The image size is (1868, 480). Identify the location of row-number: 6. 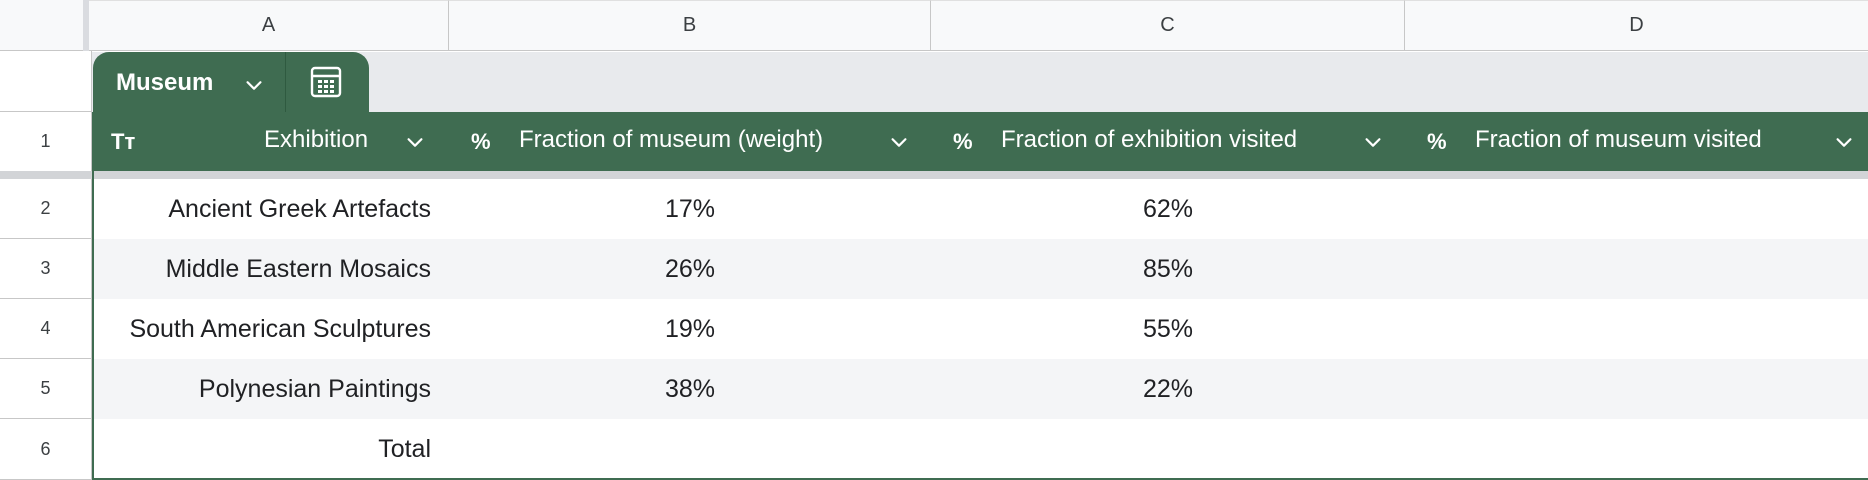
(45, 448).